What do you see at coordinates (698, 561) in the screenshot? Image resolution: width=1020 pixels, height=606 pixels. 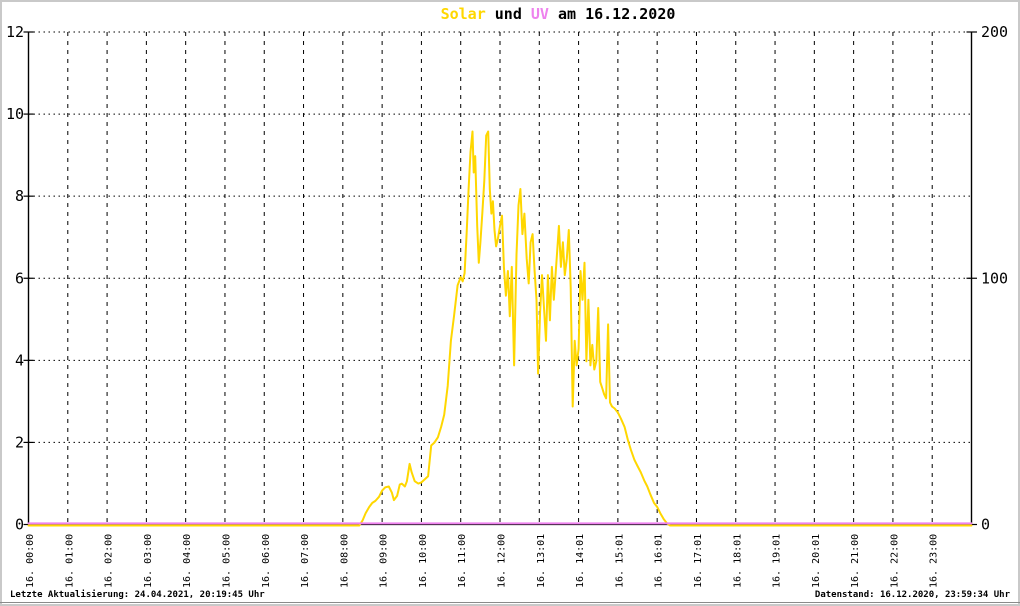 I see `x-axis-label: 16. 17:01` at bounding box center [698, 561].